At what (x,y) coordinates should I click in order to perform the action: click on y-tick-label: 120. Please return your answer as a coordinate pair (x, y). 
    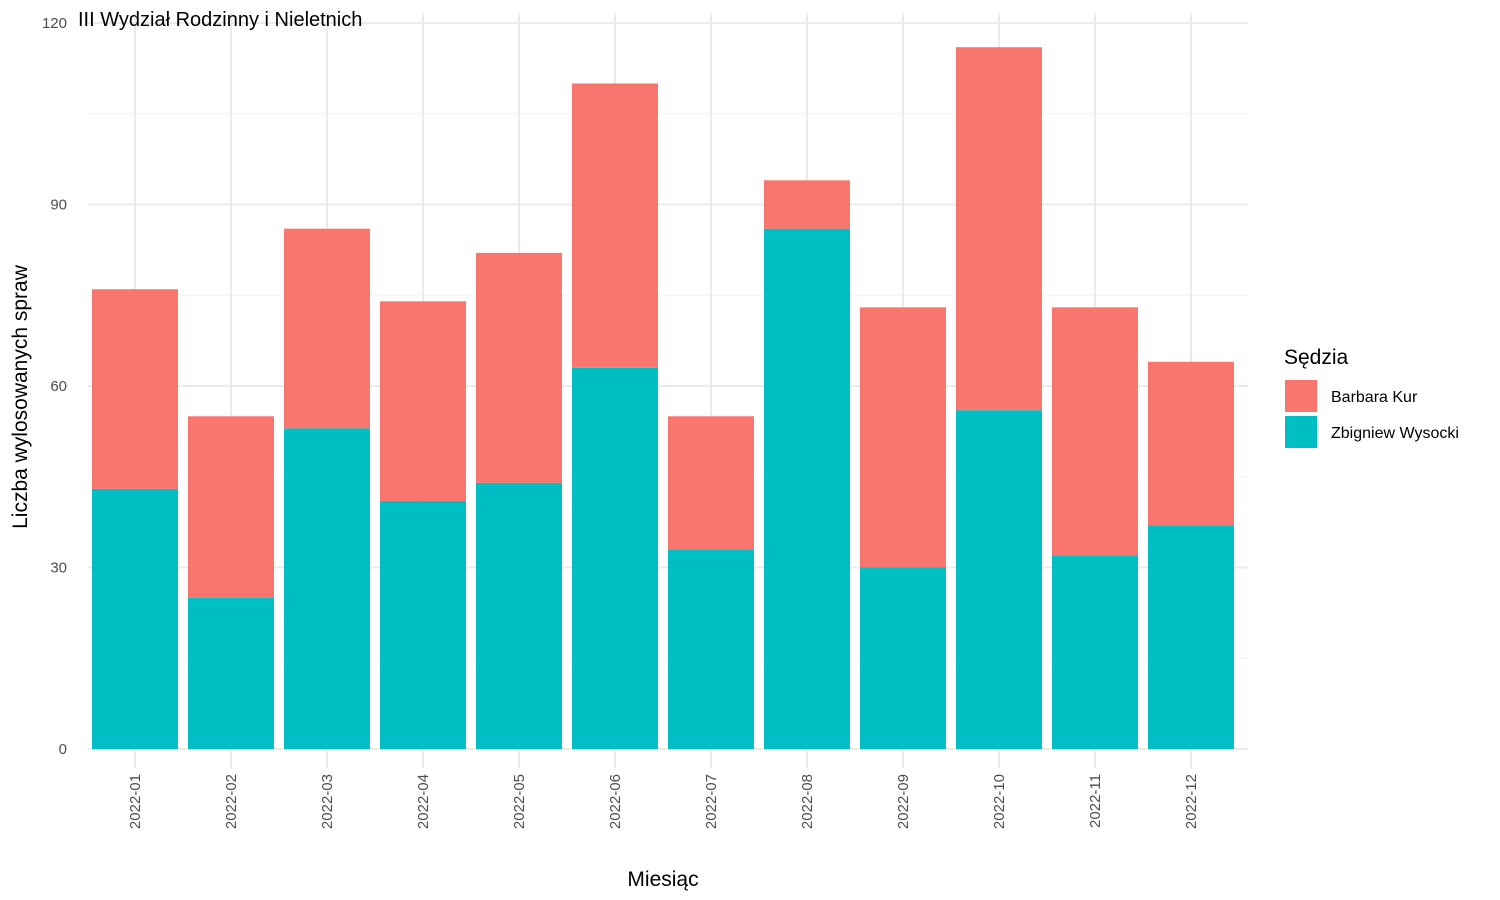
    Looking at the image, I should click on (54, 23).